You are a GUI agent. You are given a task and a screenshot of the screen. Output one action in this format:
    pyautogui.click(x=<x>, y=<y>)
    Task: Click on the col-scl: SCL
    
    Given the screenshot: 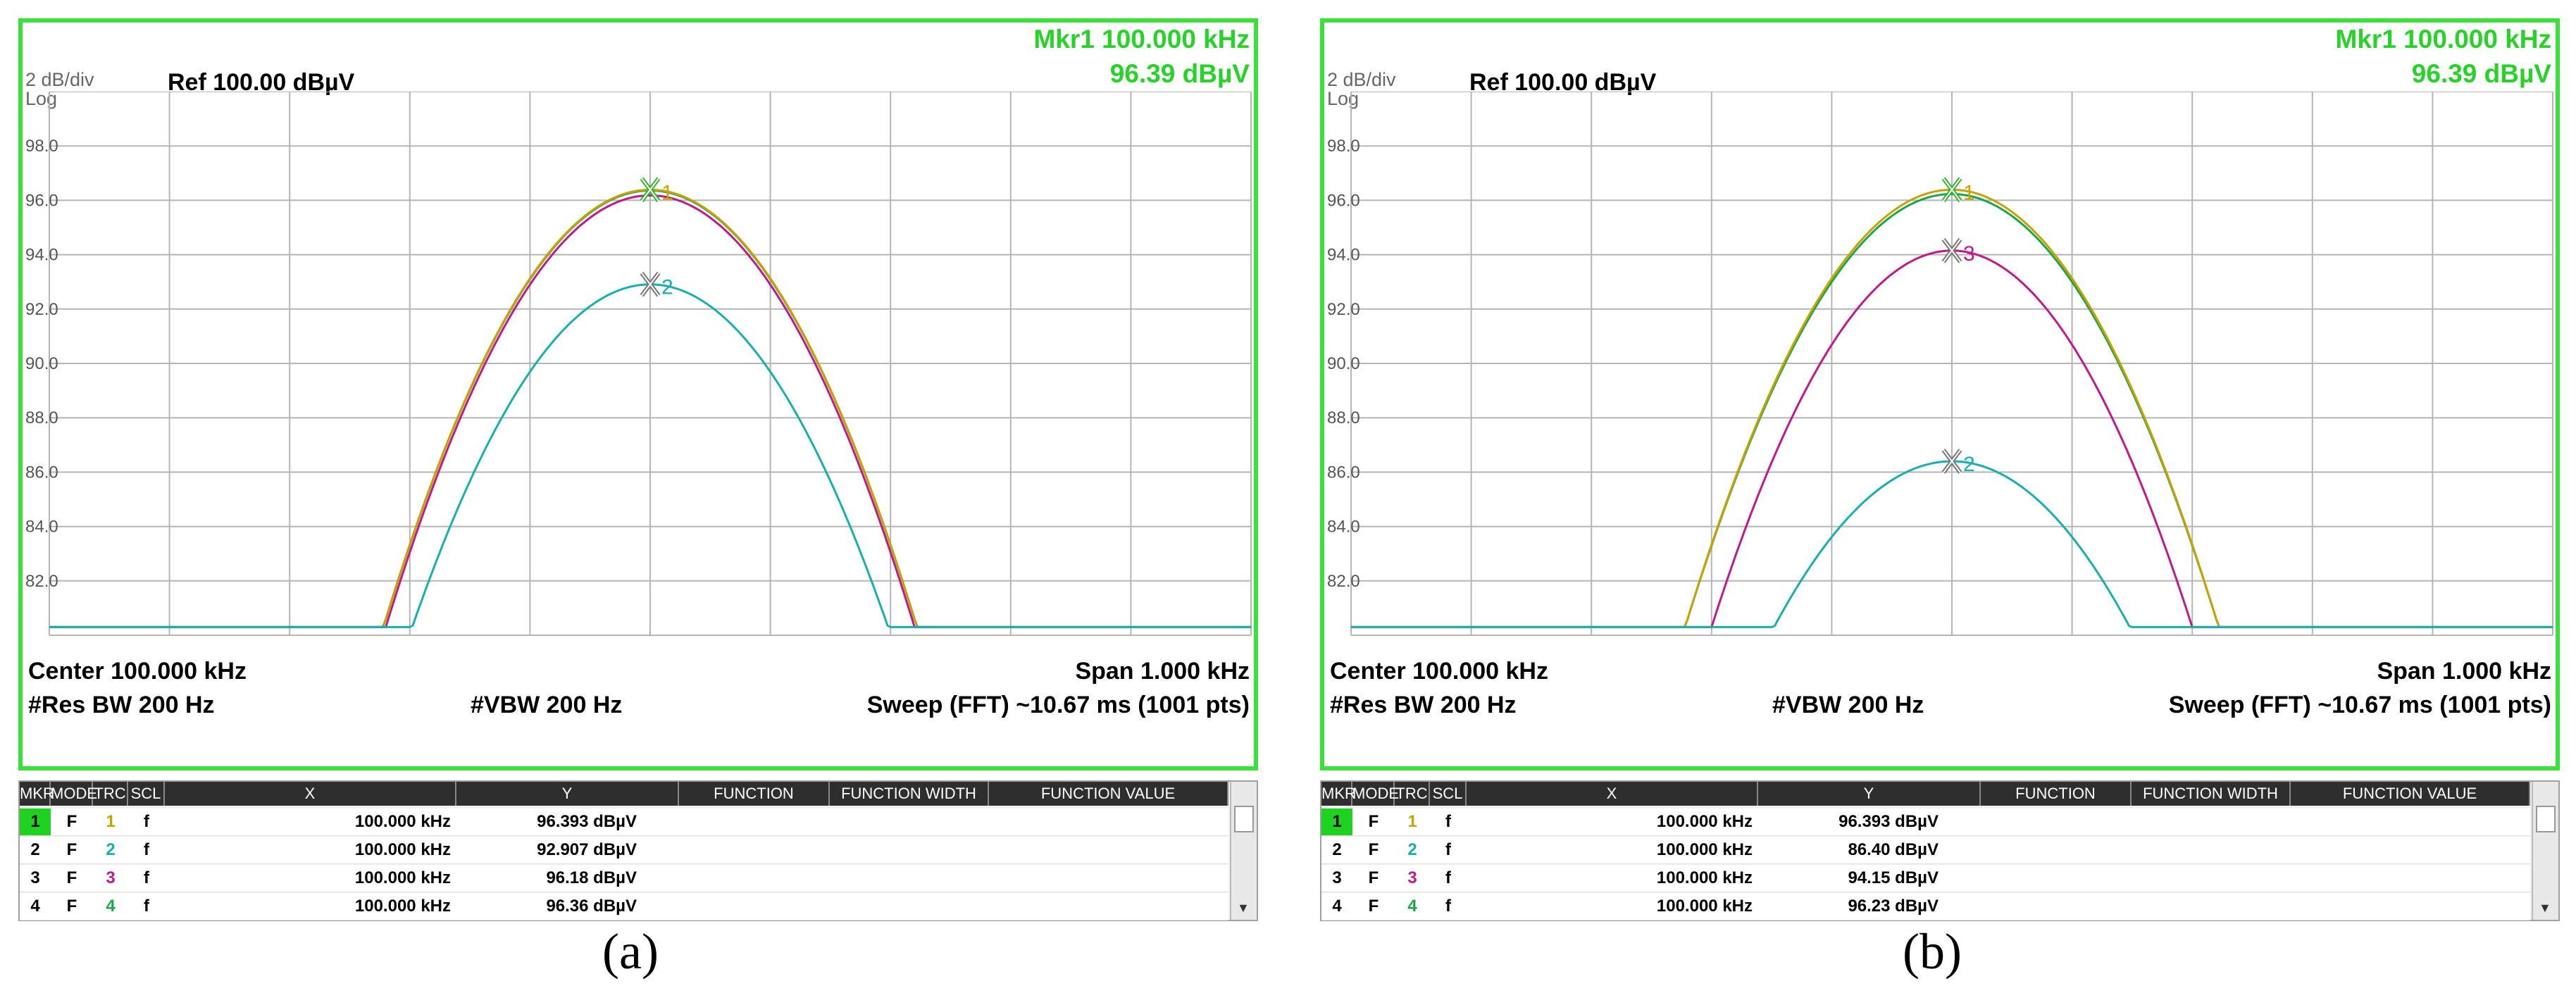 What is the action you would take?
    pyautogui.click(x=1448, y=794)
    